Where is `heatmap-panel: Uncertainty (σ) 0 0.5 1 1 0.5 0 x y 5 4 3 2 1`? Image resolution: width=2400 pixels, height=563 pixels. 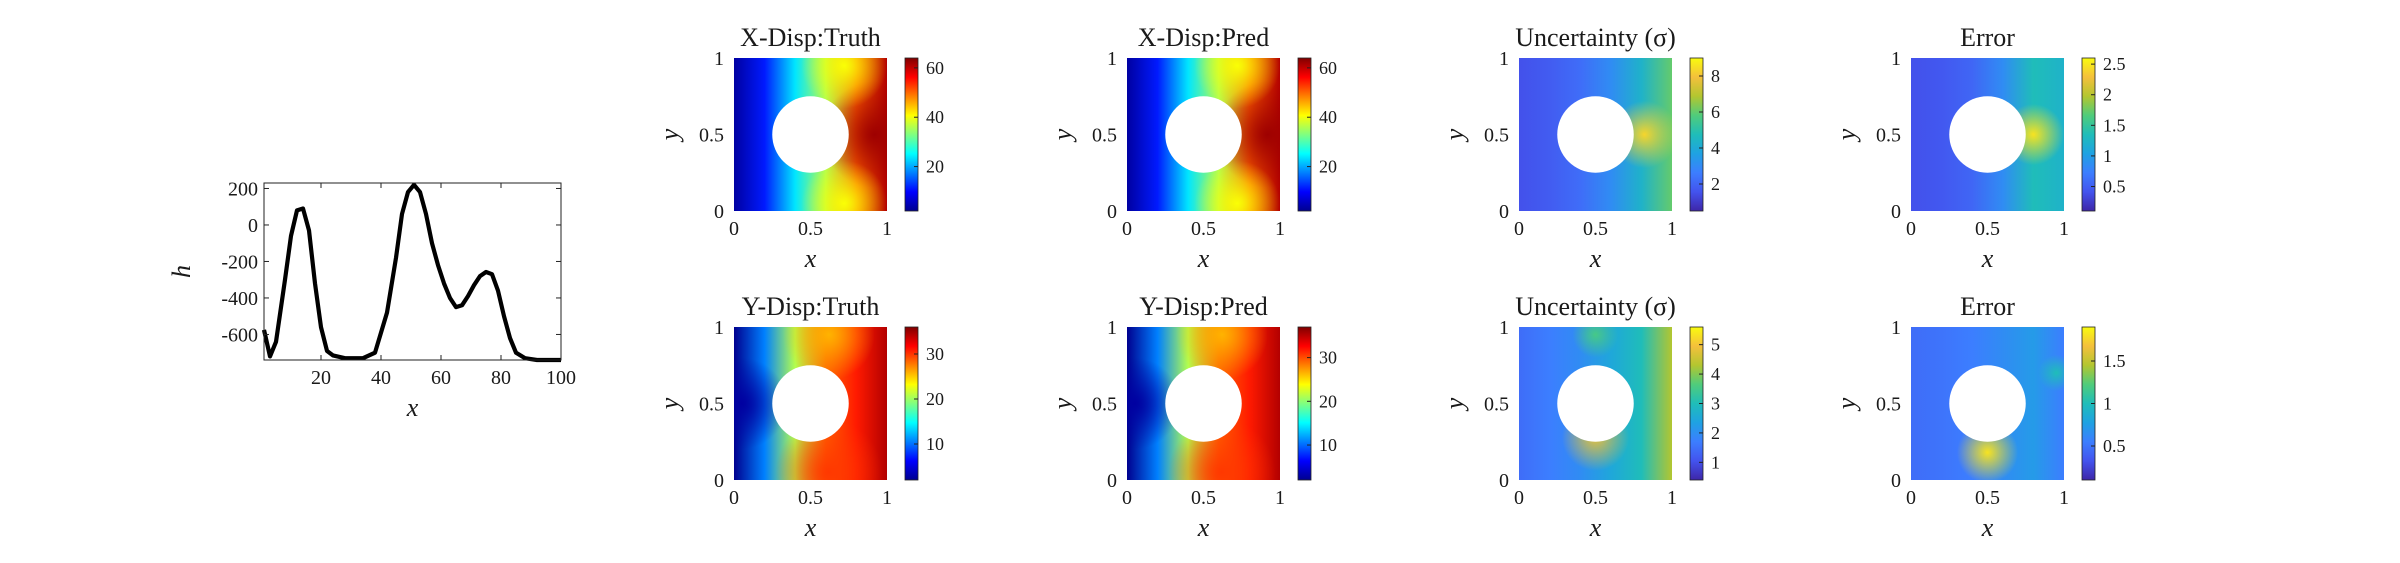
heatmap-panel: Uncertainty (σ) 0 0.5 1 1 0.5 0 x y 5 4 3 2 1 is located at coordinates (1580, 417).